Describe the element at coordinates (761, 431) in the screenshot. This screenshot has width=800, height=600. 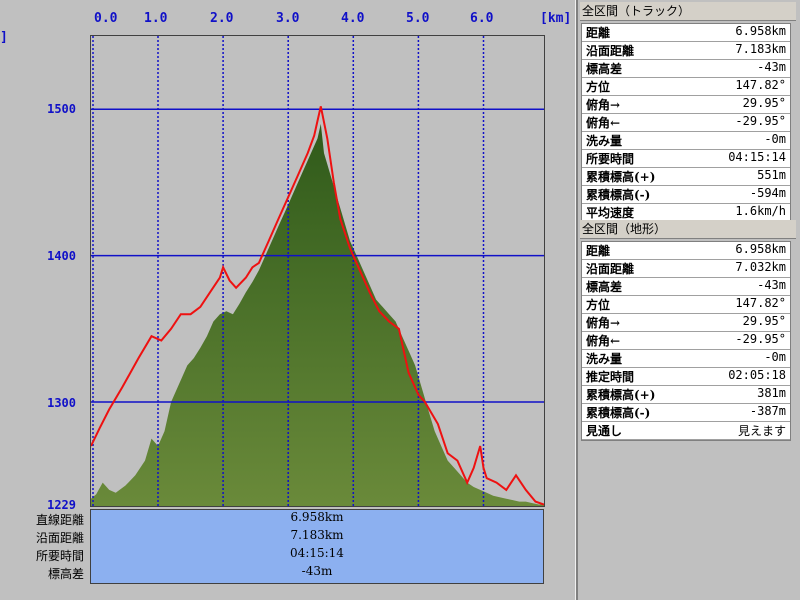
I see `stat-value: 見えます` at that location.